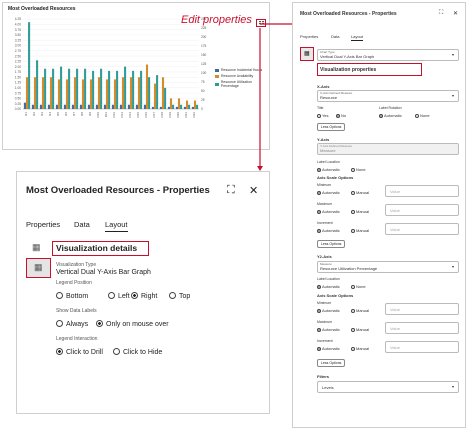  I want to click on y2-location-none-radio: None, so click(358, 286).